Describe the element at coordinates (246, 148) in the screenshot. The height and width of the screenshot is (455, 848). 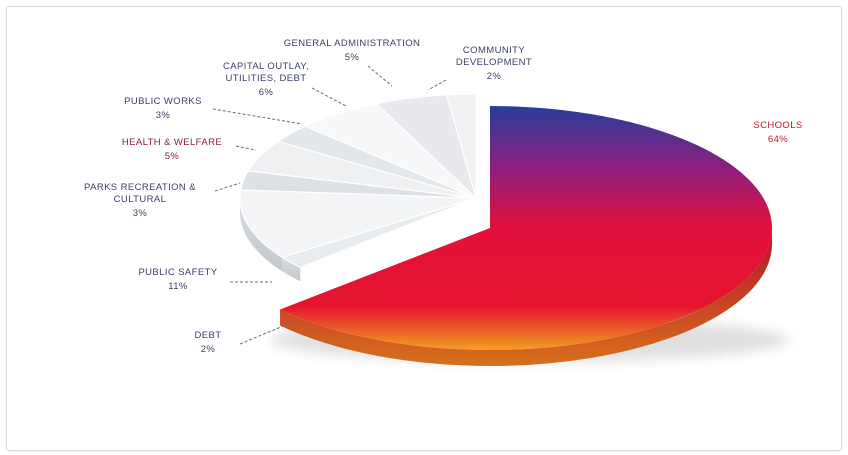
I see `leader-line-health-welfare` at that location.